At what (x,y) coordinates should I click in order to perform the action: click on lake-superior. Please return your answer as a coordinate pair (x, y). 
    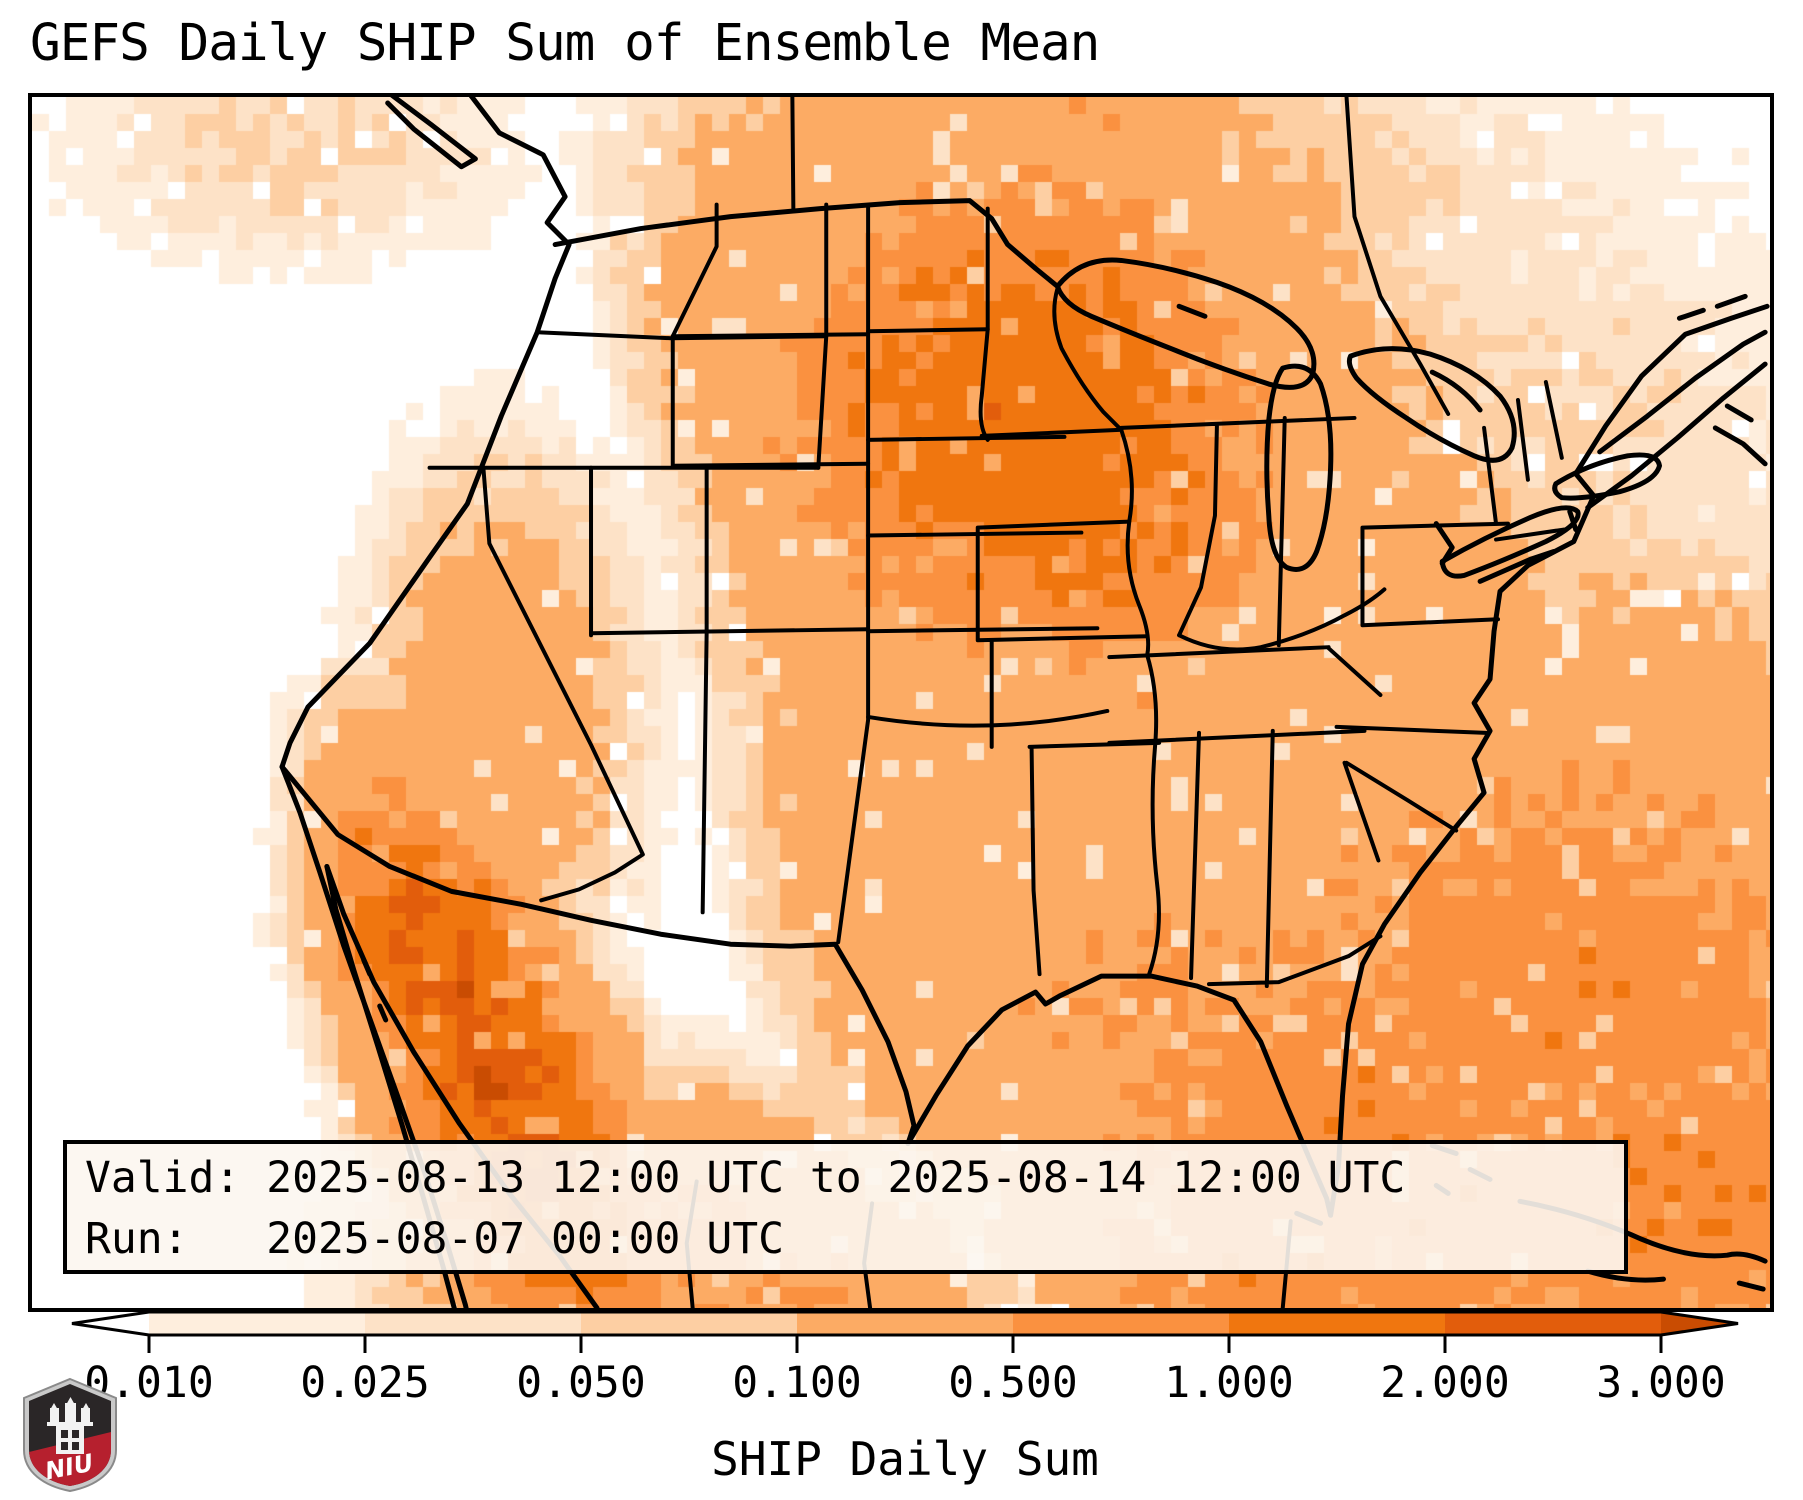
    Looking at the image, I should click on (1185, 323).